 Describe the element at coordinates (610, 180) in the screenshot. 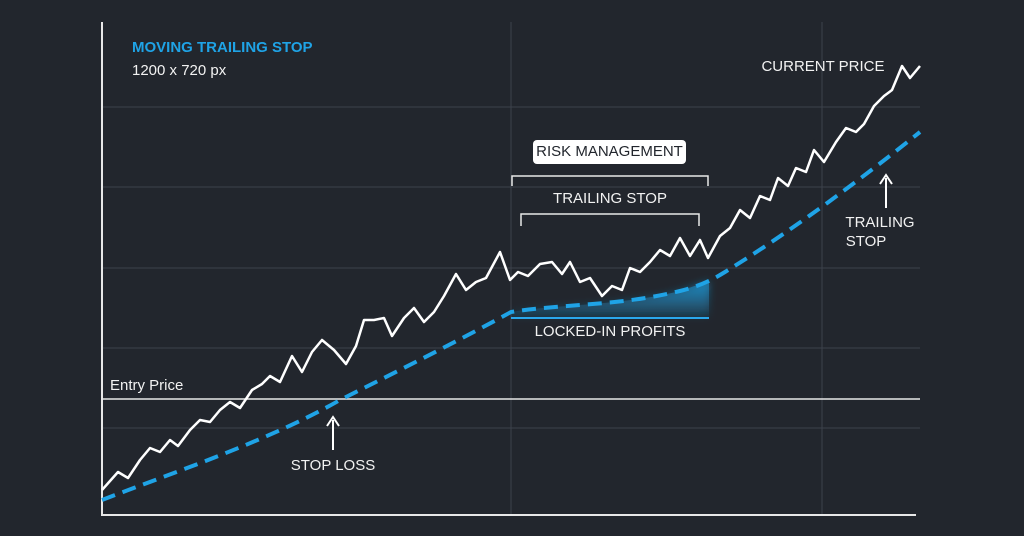

I see `risk-bracket` at that location.